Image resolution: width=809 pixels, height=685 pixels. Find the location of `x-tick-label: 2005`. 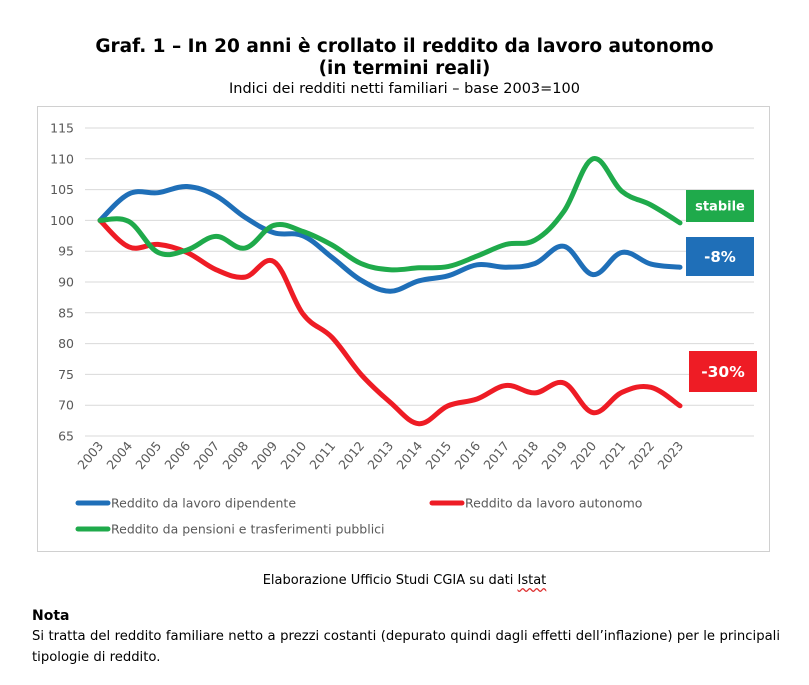

x-tick-label: 2005 is located at coordinates (148, 455).